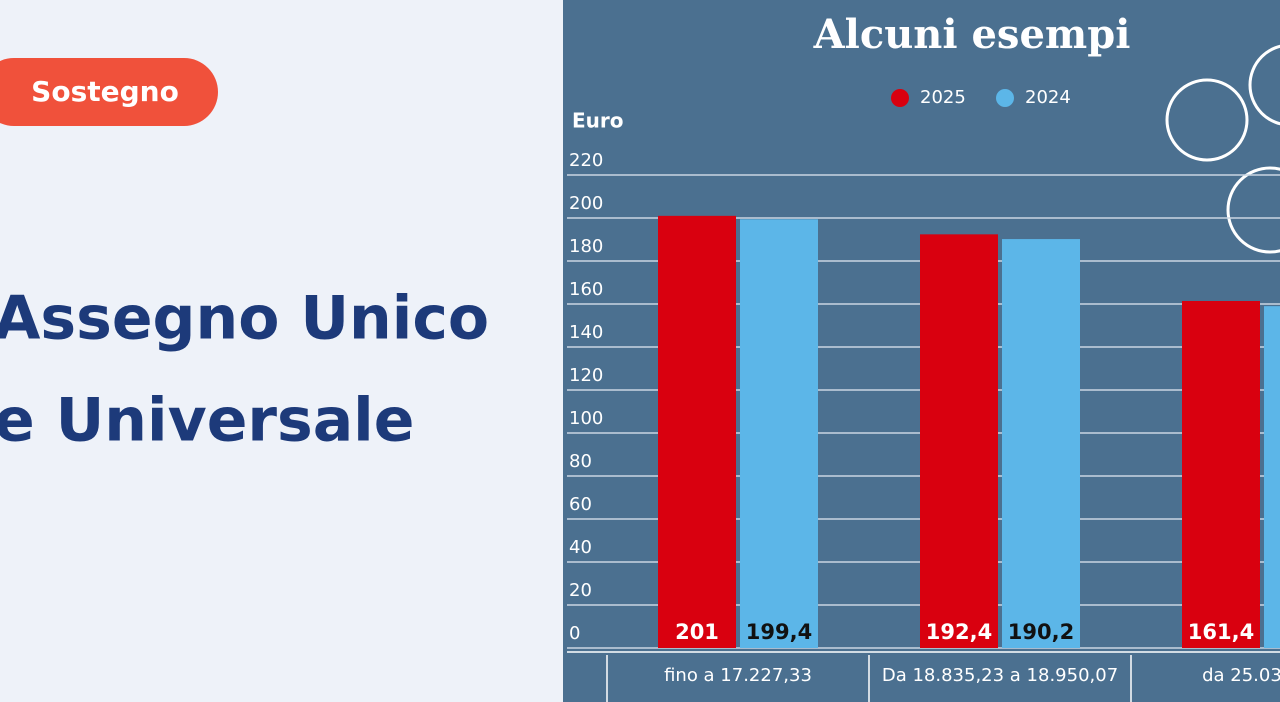 The width and height of the screenshot is (1280, 702). What do you see at coordinates (586, 289) in the screenshot?
I see `y-tick-label: 160` at bounding box center [586, 289].